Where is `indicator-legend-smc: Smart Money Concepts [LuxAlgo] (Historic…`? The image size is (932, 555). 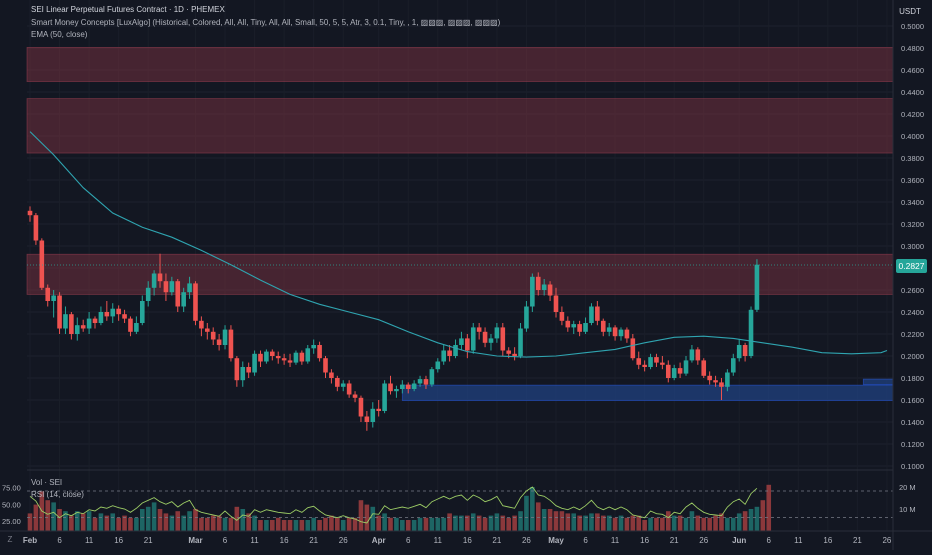 indicator-legend-smc: Smart Money Concepts [LuxAlgo] (Historic… is located at coordinates (266, 22).